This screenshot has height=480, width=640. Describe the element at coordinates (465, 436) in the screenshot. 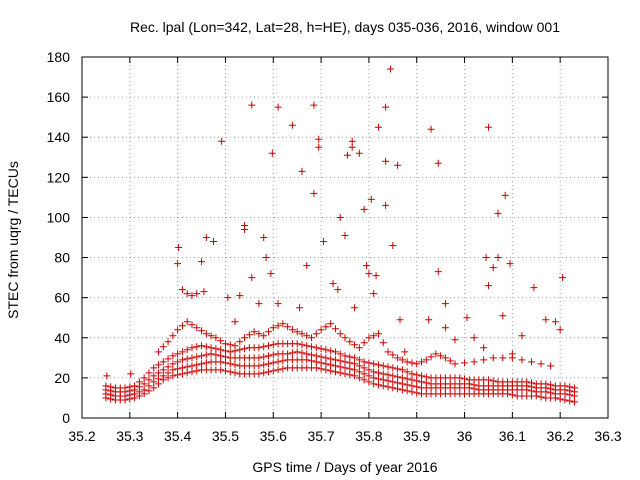

I see `x-tick-label: 36` at that location.